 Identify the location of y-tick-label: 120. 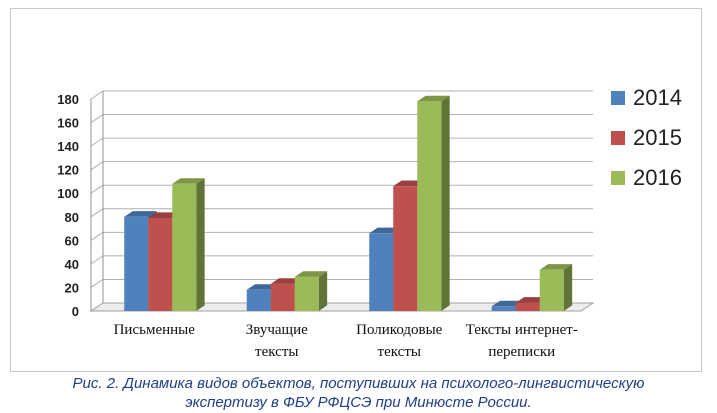
(68, 170).